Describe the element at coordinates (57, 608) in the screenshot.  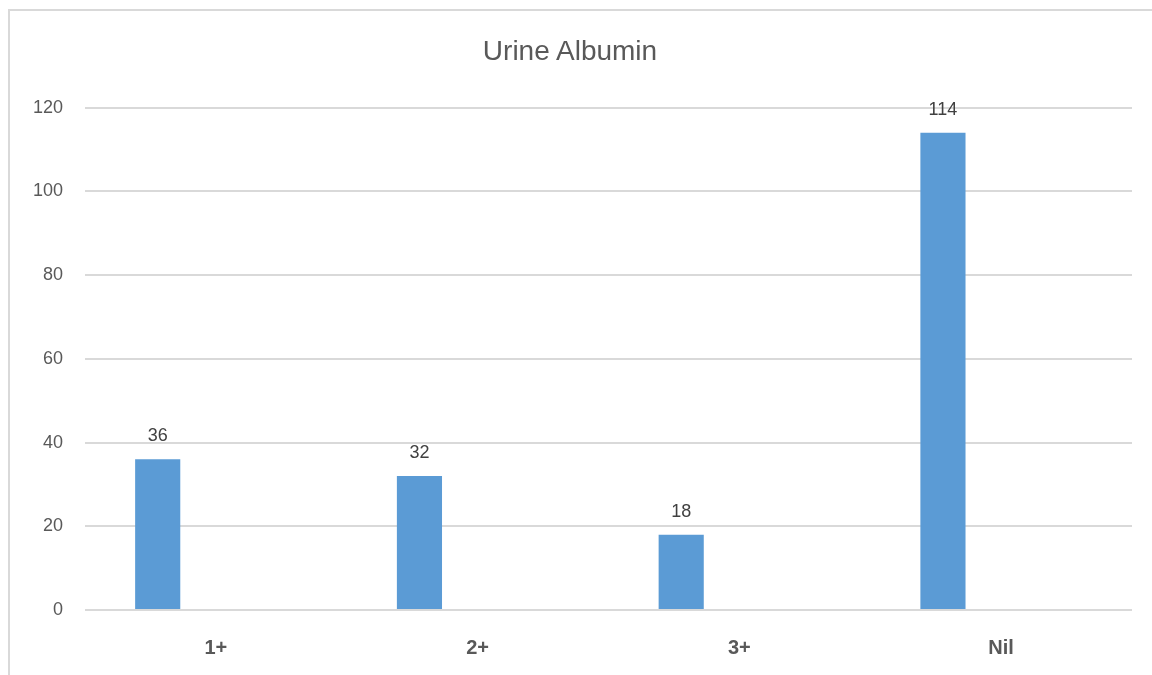
I see `y-tick-label: 0` at that location.